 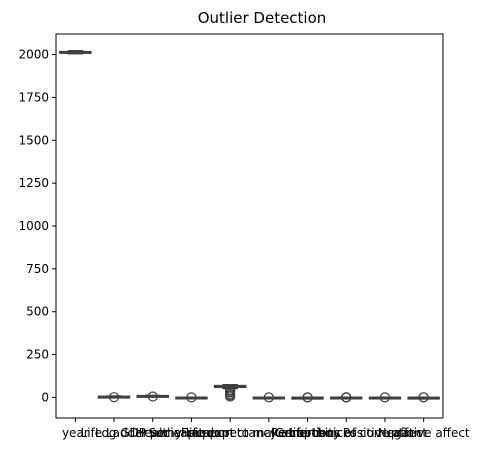 I want to click on x-tick-label: Positive affect, so click(x=385, y=433).